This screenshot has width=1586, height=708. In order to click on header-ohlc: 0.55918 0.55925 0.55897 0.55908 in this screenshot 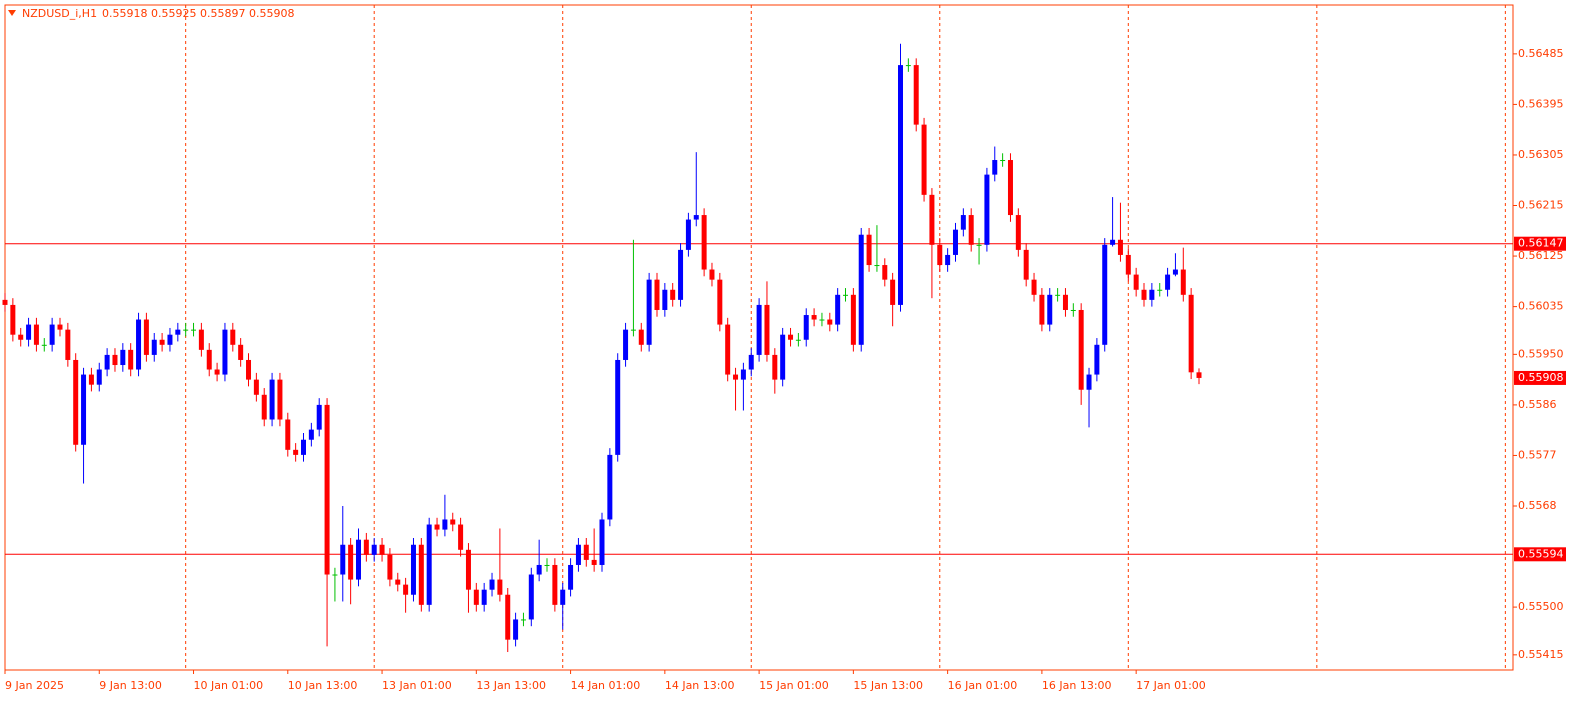, I will do `click(198, 13)`.